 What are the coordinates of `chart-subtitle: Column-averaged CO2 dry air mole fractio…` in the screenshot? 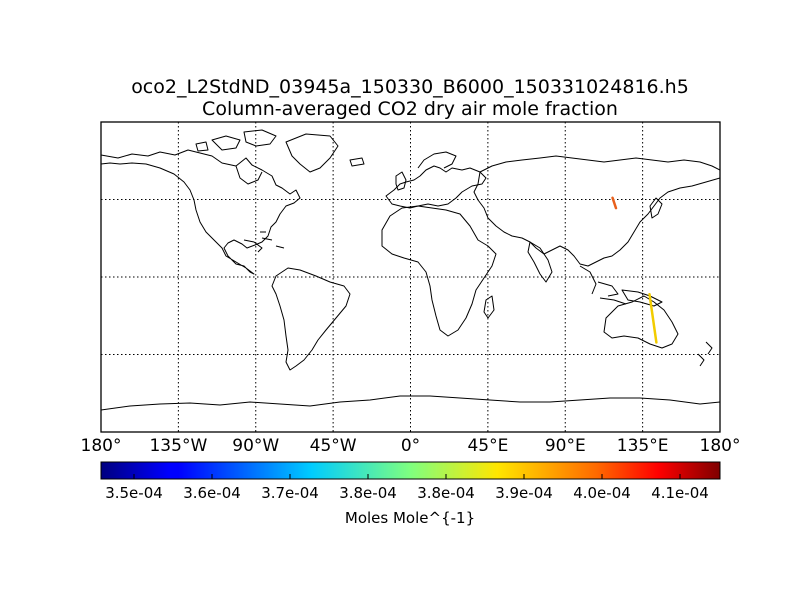 It's located at (410, 109).